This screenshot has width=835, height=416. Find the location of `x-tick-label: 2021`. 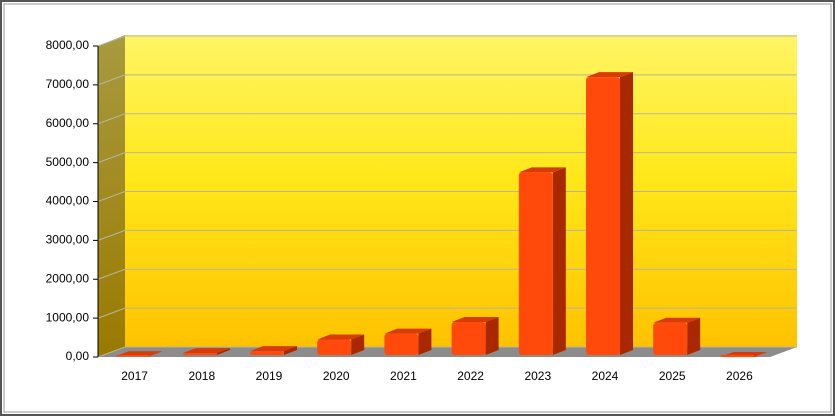

x-tick-label: 2021 is located at coordinates (403, 376).